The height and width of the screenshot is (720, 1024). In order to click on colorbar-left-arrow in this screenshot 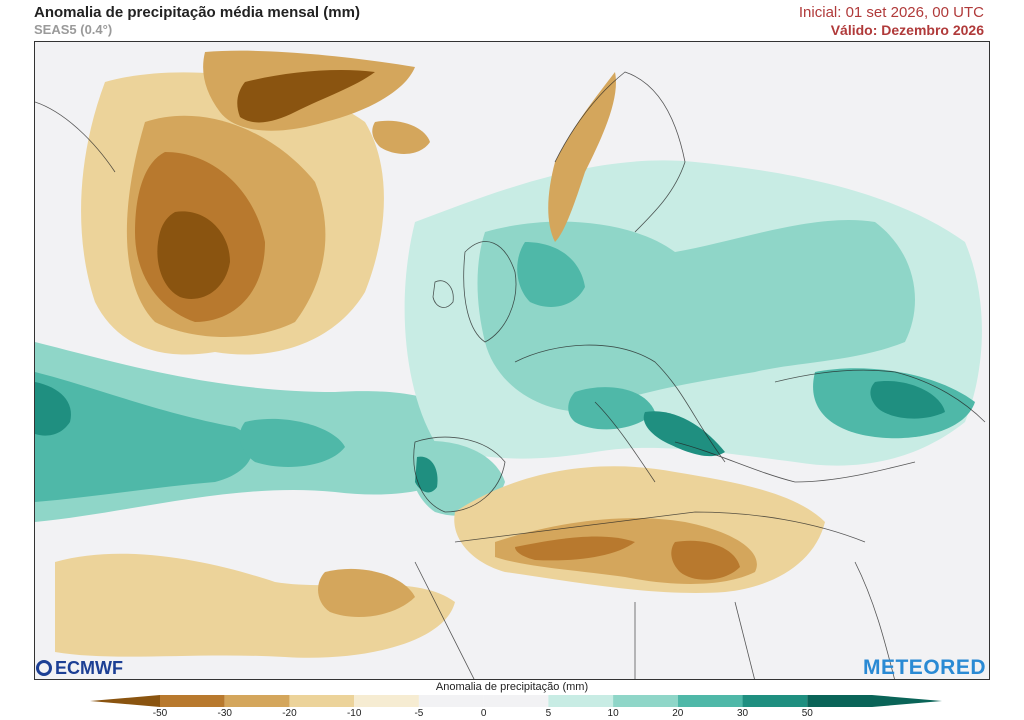, I will do `click(125, 701)`.